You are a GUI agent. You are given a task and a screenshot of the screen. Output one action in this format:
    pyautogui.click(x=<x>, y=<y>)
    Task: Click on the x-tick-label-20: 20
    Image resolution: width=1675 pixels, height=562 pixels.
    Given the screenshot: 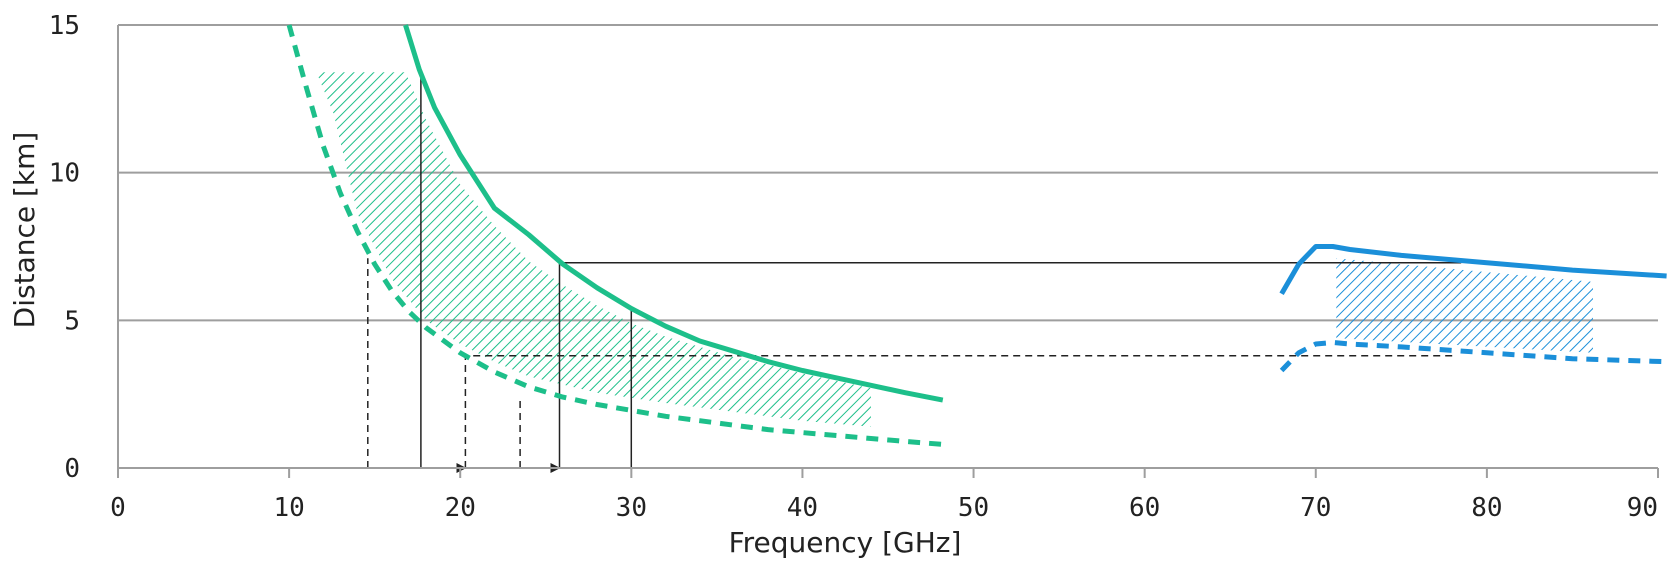 What is the action you would take?
    pyautogui.click(x=460, y=508)
    